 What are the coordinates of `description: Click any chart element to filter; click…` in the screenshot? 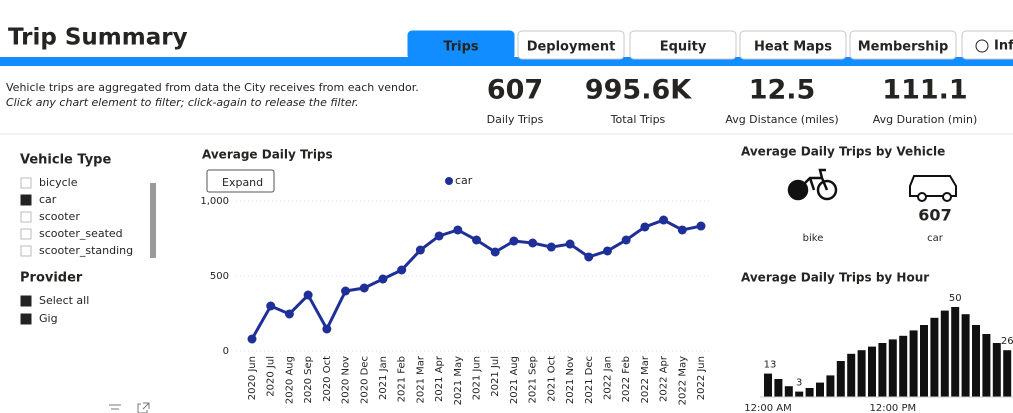 It's located at (182, 102).